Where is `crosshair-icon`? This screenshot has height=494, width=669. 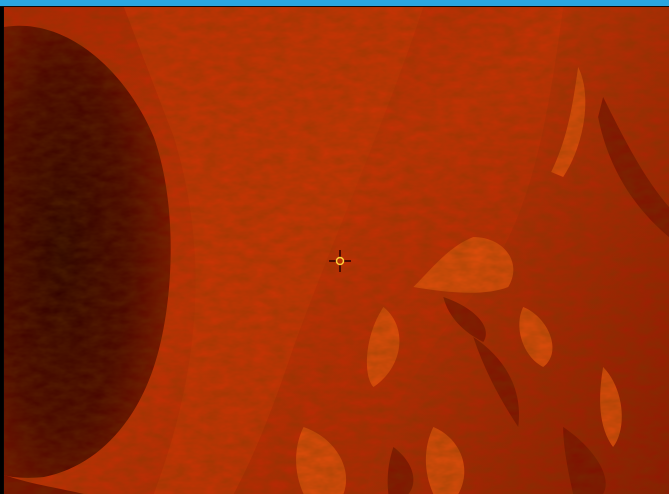
crosshair-icon is located at coordinates (340, 261).